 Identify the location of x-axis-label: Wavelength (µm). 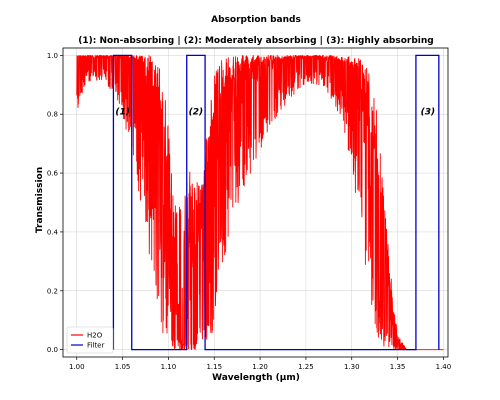
(256, 378).